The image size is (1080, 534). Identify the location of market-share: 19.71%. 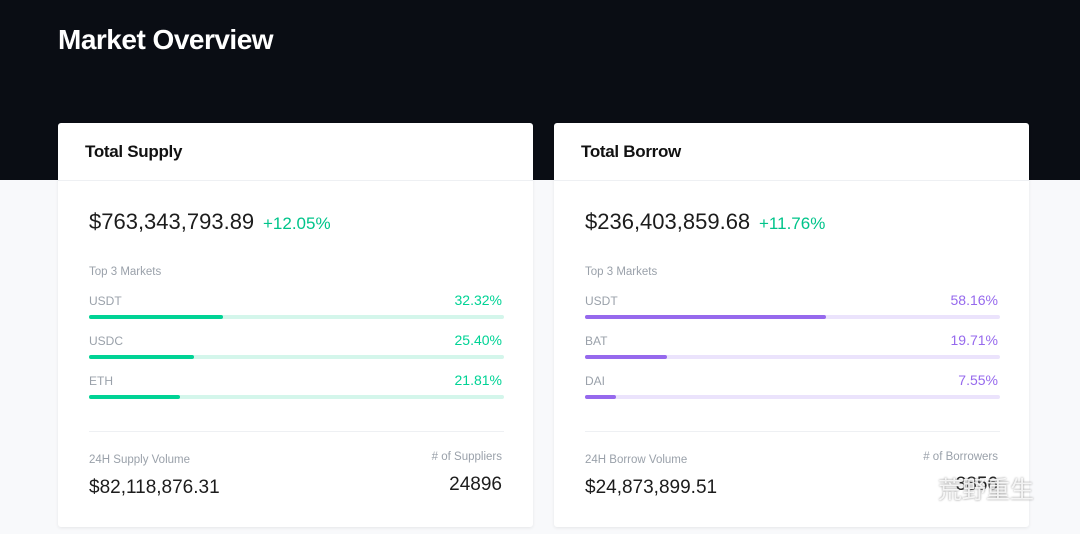
(974, 340).